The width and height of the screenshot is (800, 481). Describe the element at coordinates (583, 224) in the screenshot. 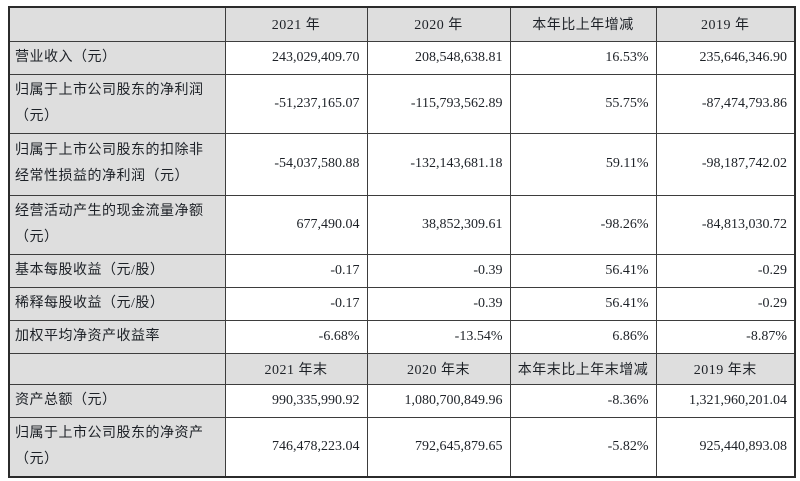

I see `cell-change: -98.26%` at that location.